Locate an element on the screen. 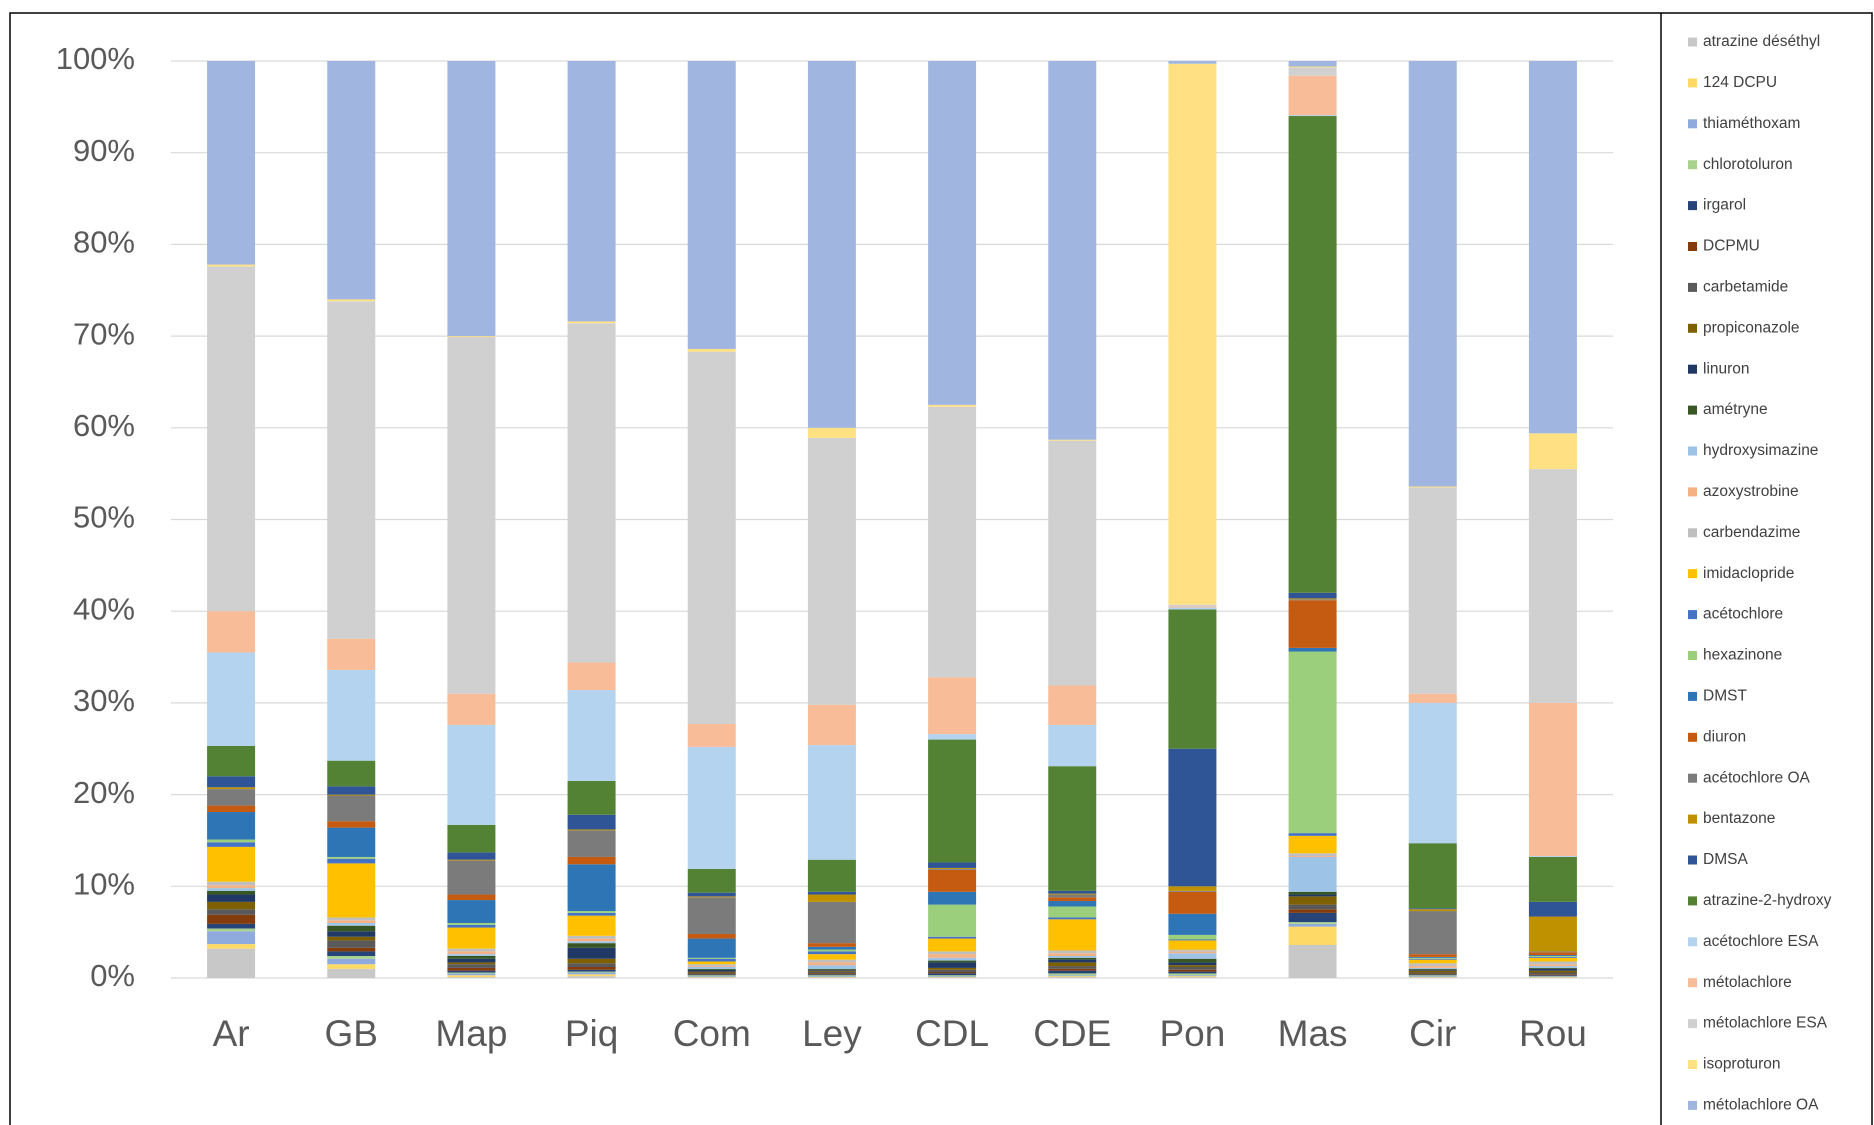  y-tick-label: 70% is located at coordinates (104, 333).